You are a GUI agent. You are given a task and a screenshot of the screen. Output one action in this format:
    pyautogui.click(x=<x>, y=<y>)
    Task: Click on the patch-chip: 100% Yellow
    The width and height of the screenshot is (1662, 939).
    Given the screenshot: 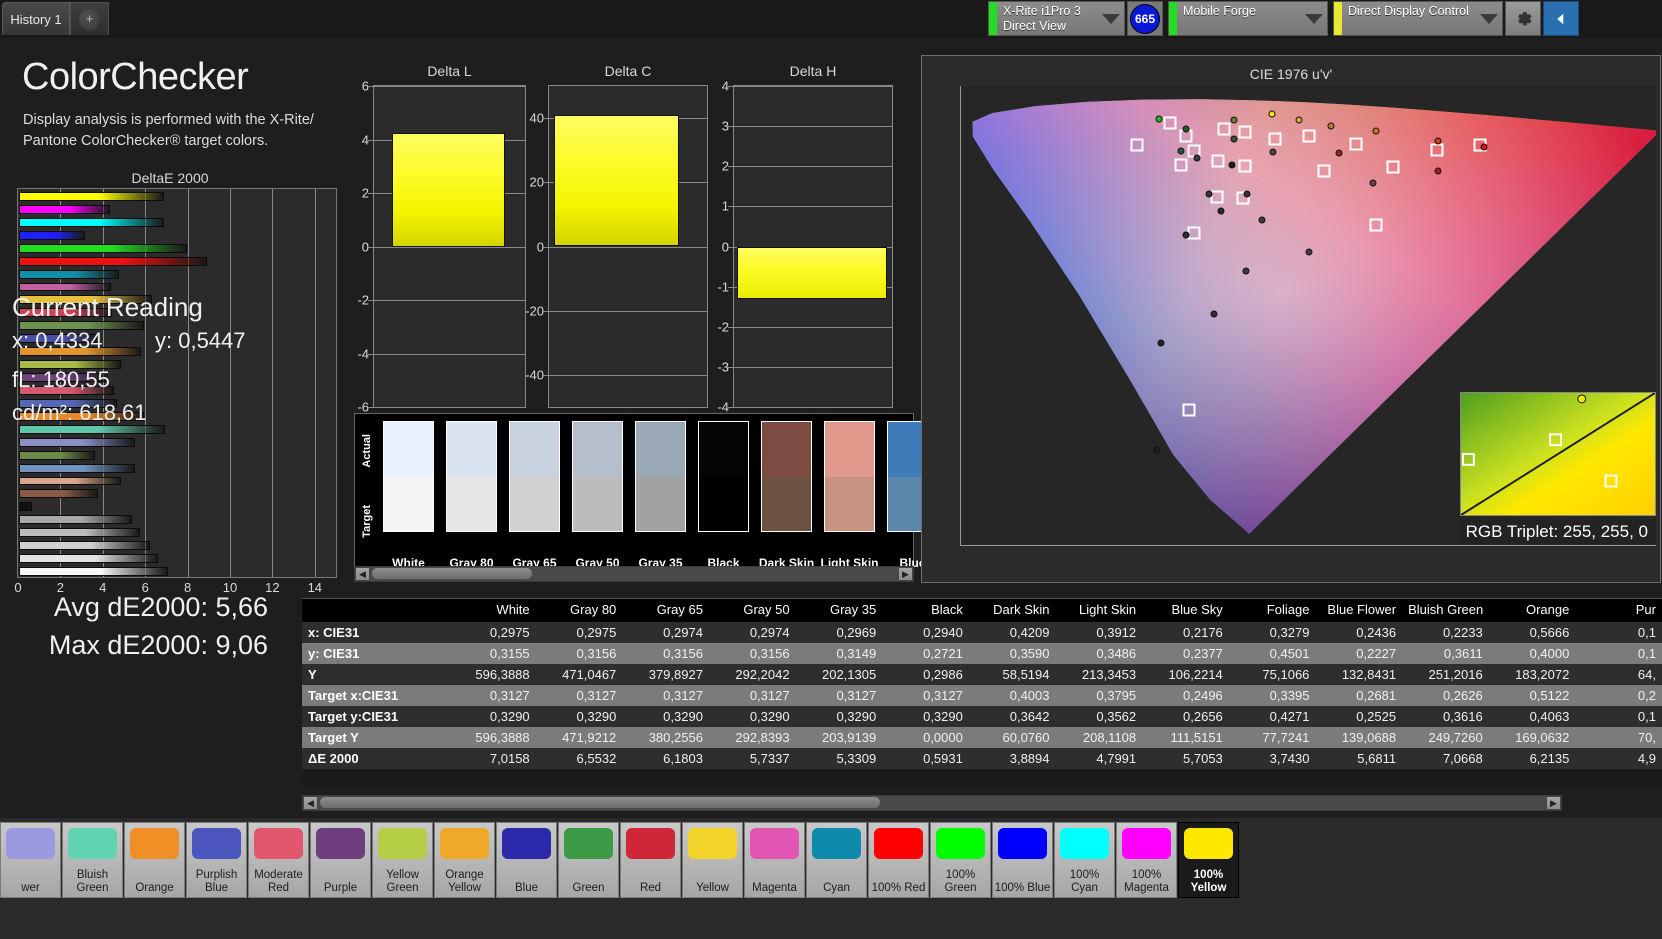 What is the action you would take?
    pyautogui.click(x=1208, y=860)
    